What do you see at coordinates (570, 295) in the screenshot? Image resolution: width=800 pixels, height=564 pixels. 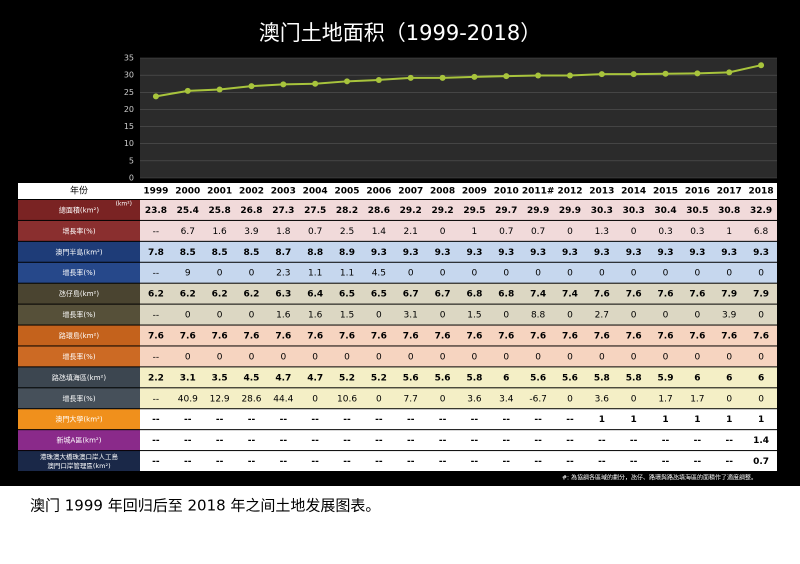 I see `cell: 7.4` at bounding box center [570, 295].